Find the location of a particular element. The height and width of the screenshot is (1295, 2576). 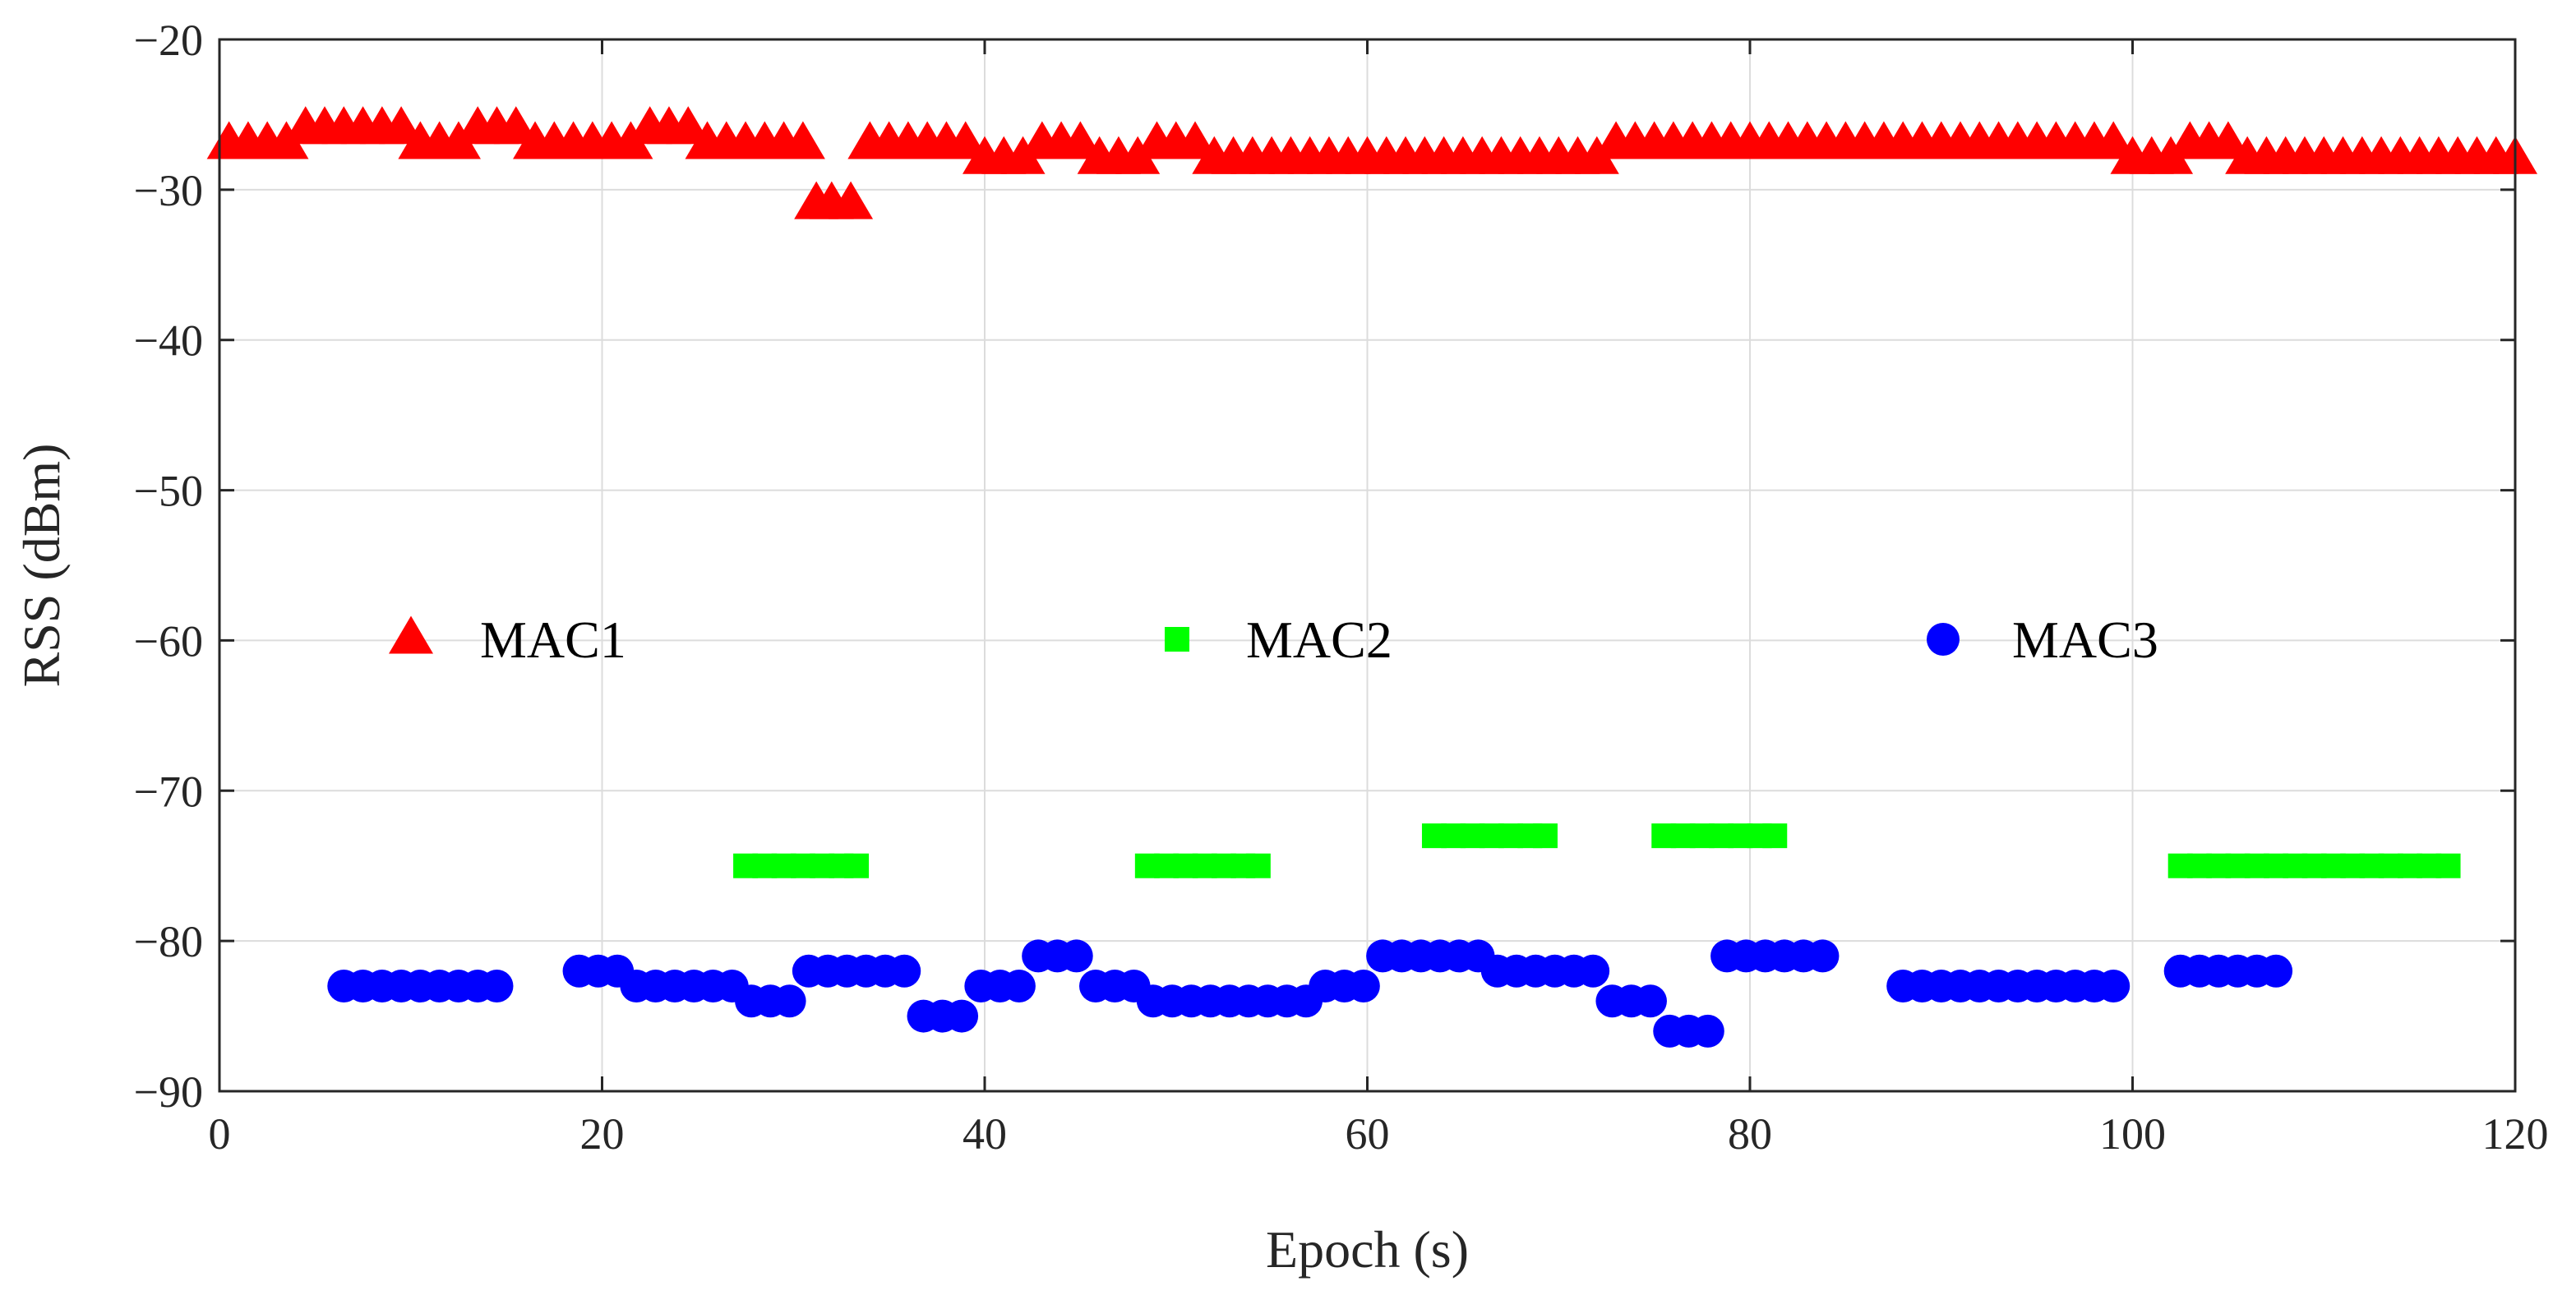

x-tick-labels: 0 20 40 60 80 100 120 is located at coordinates (1379, 1134).